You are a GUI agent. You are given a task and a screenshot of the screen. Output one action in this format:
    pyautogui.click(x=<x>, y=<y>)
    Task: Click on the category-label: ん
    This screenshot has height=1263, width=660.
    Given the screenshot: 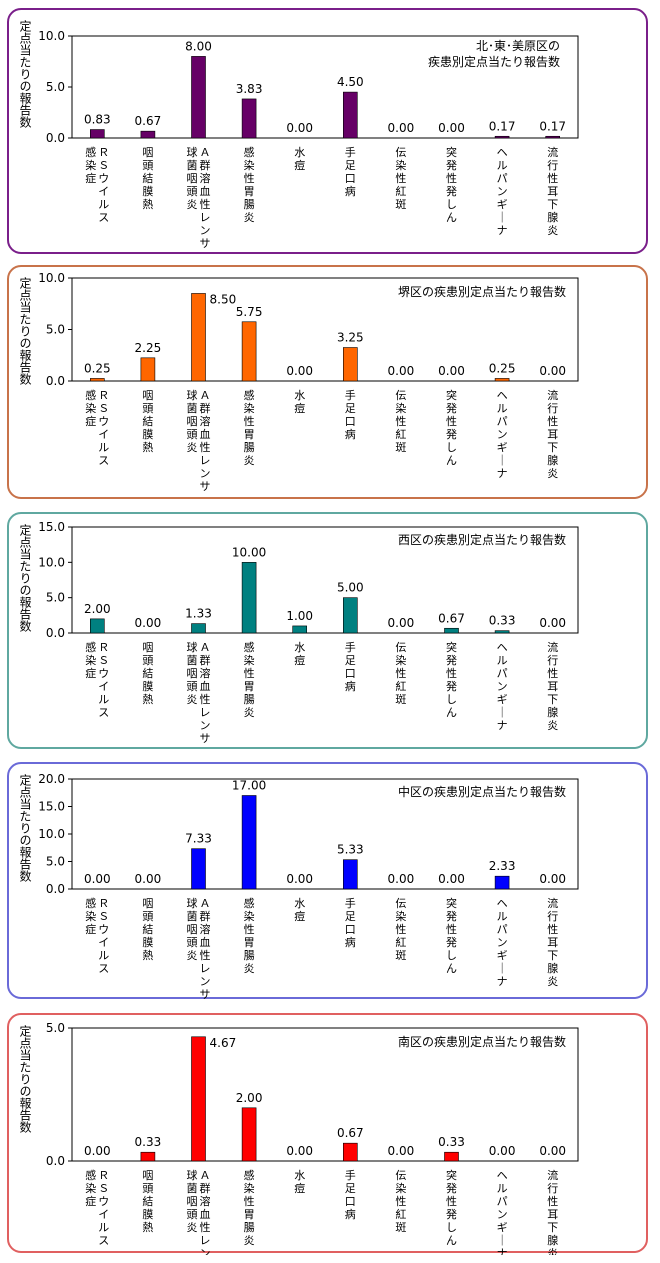 What is the action you would take?
    pyautogui.click(x=451, y=1240)
    